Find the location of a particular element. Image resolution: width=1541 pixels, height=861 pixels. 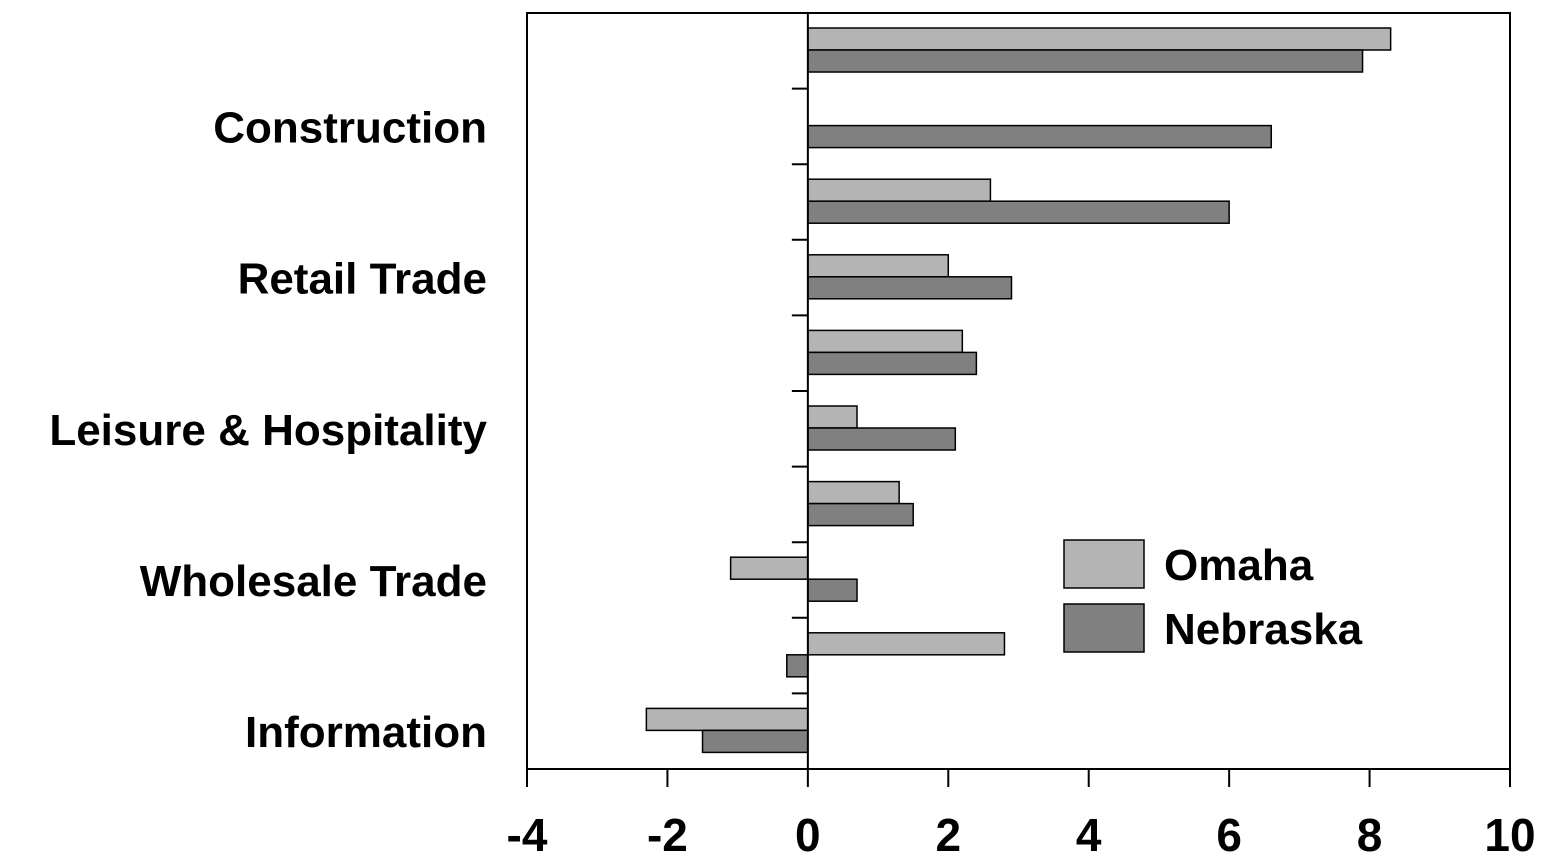

x-tick-label: 2 is located at coordinates (948, 835).